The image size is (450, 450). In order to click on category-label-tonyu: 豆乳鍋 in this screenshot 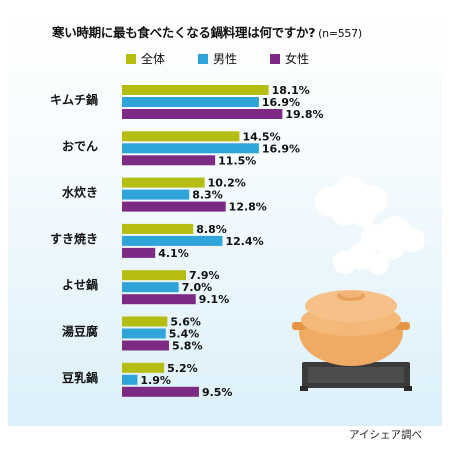, I will do `click(80, 377)`.